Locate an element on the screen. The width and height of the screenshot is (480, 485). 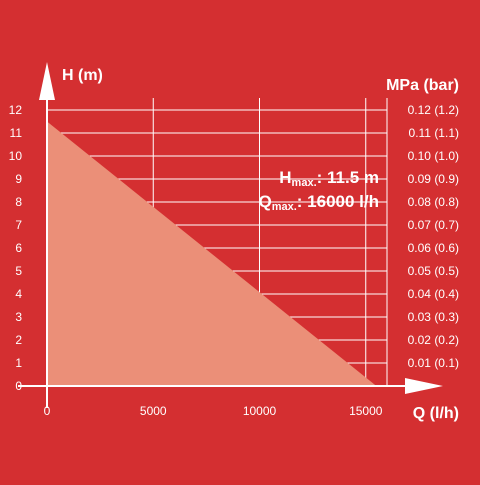
qmax-annotation: Qmax.: 16000 l/h is located at coordinates (318, 202).